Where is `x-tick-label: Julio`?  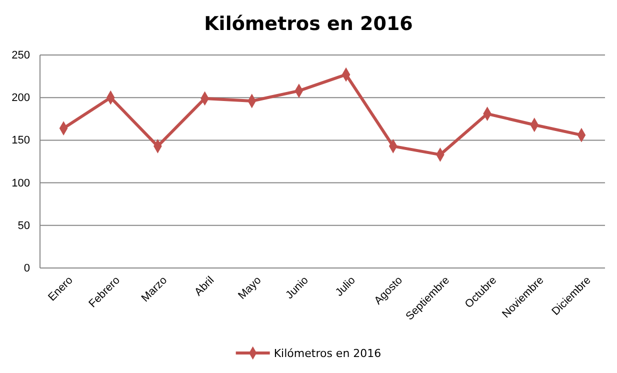 x-tick-label: Julio is located at coordinates (345, 286).